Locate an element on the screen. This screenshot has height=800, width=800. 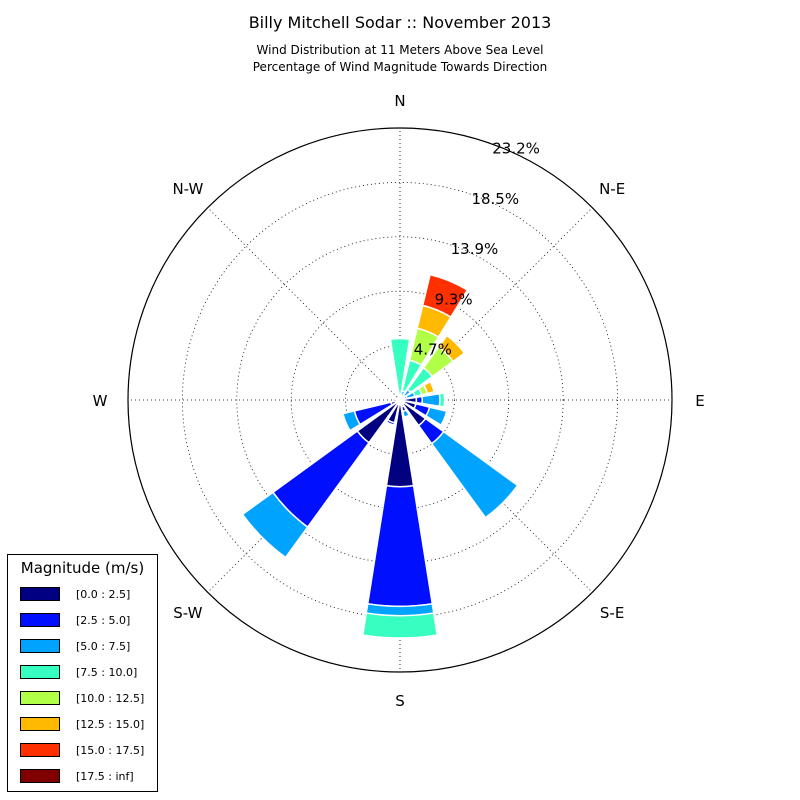
grid-spoke-n-e is located at coordinates (496, 304).